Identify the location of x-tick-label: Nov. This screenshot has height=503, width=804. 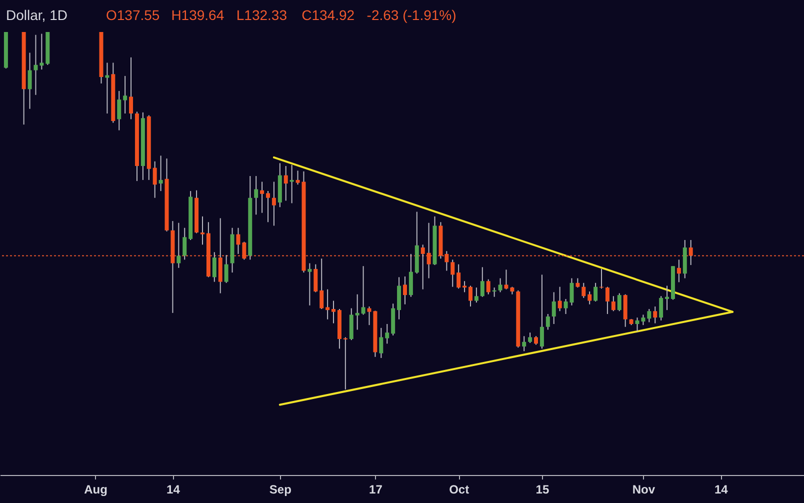
(644, 489).